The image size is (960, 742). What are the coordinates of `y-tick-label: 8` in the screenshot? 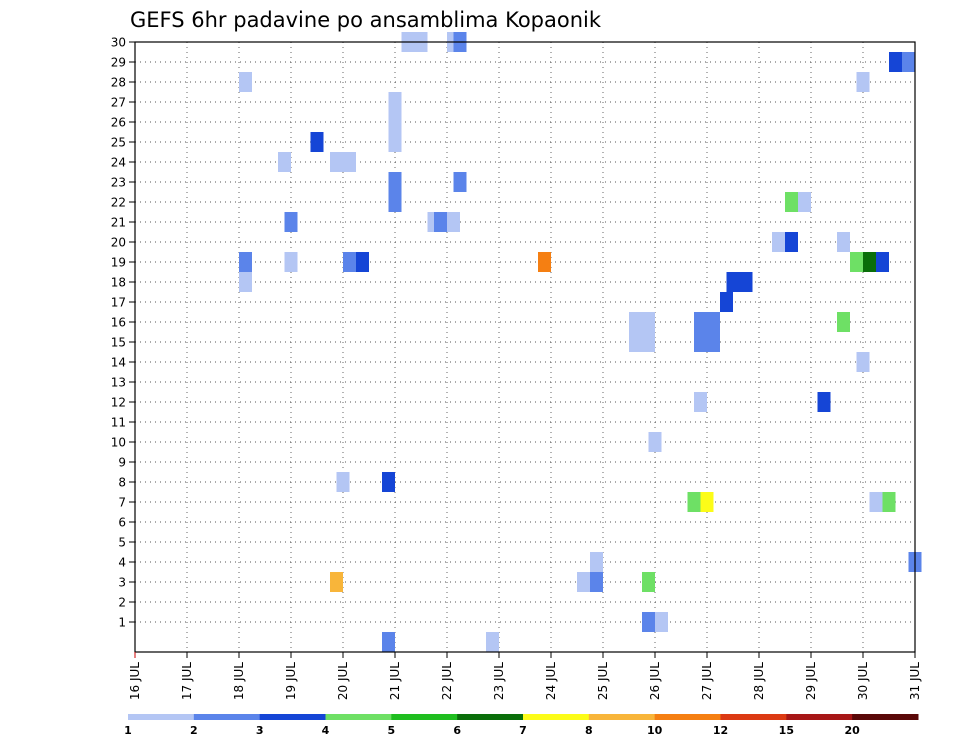 It's located at (122, 483).